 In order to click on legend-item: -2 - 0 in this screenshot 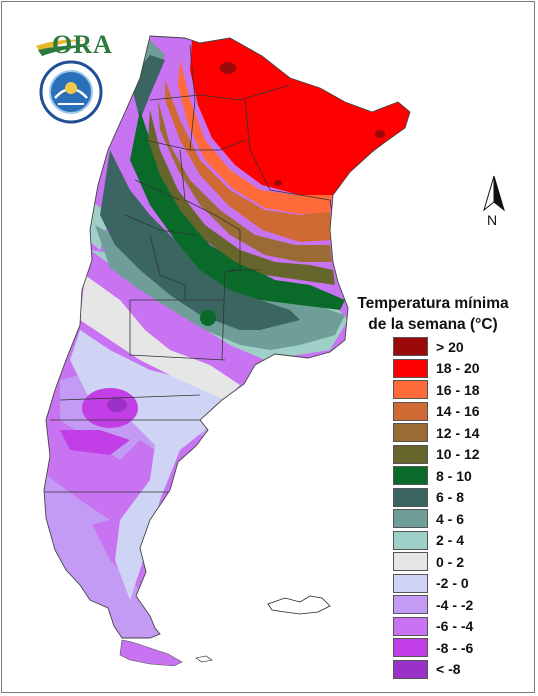, I will do `click(436, 584)`.